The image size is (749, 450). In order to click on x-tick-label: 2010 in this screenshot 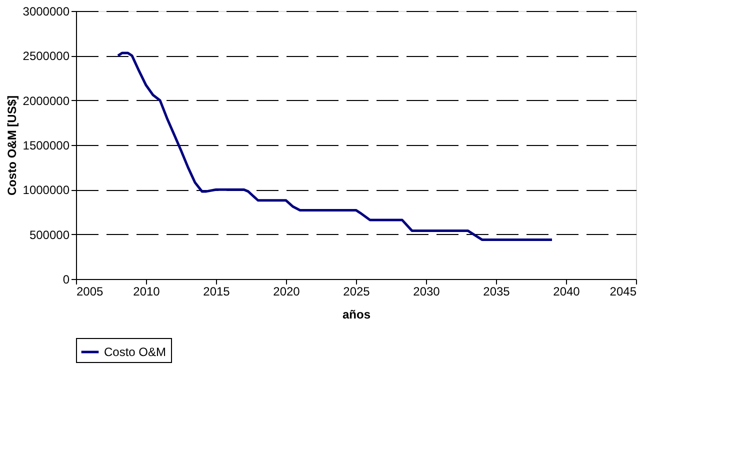, I will do `click(146, 291)`.